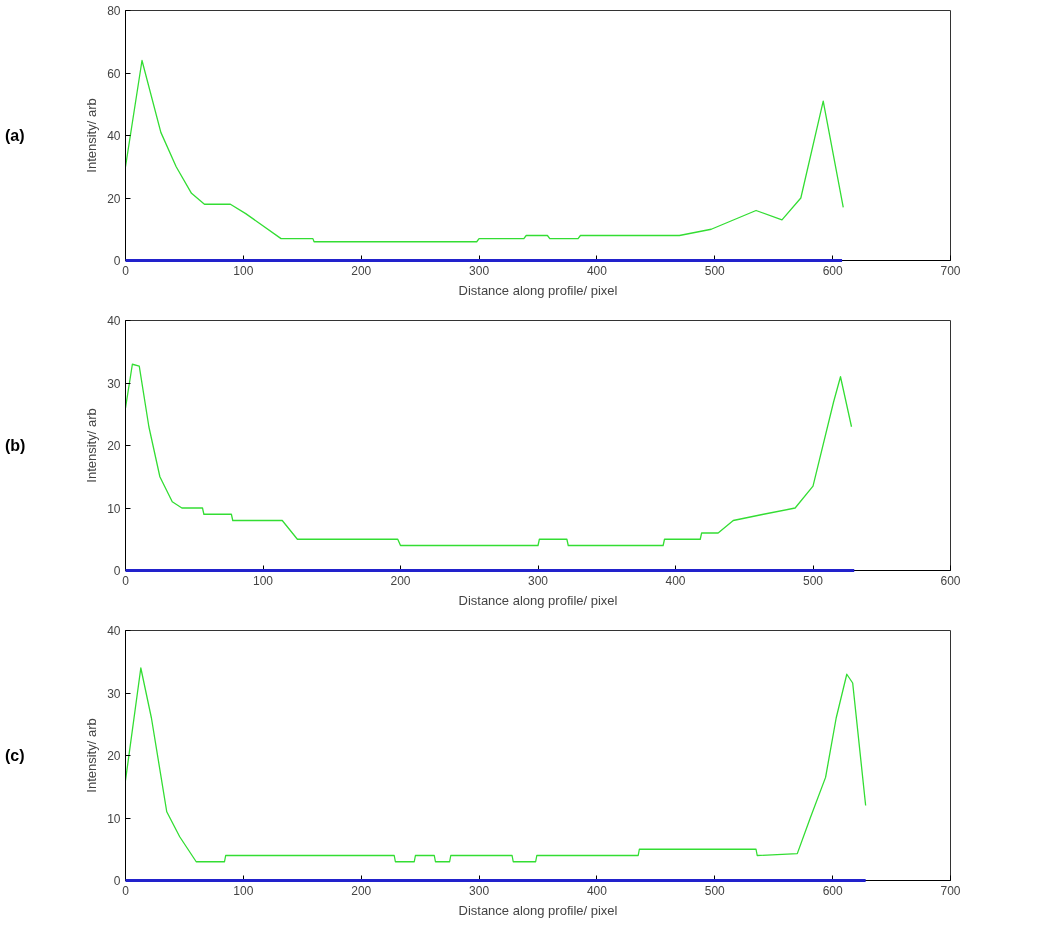  Describe the element at coordinates (15, 446) in the screenshot. I see `text: (b)` at that location.